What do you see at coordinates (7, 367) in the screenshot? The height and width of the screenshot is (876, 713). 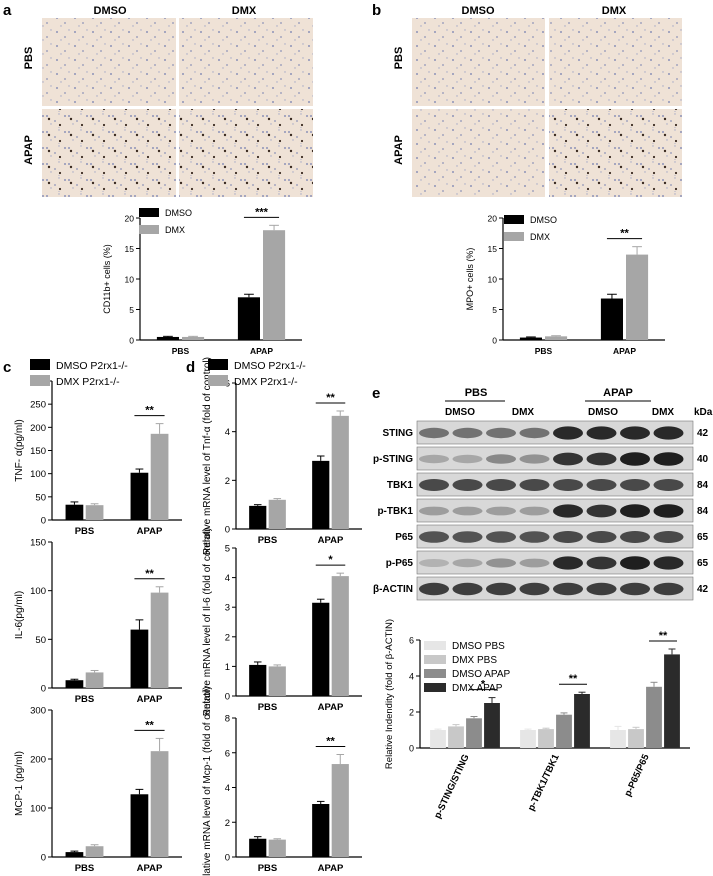 I see `panel-letter-c: c` at bounding box center [7, 367].